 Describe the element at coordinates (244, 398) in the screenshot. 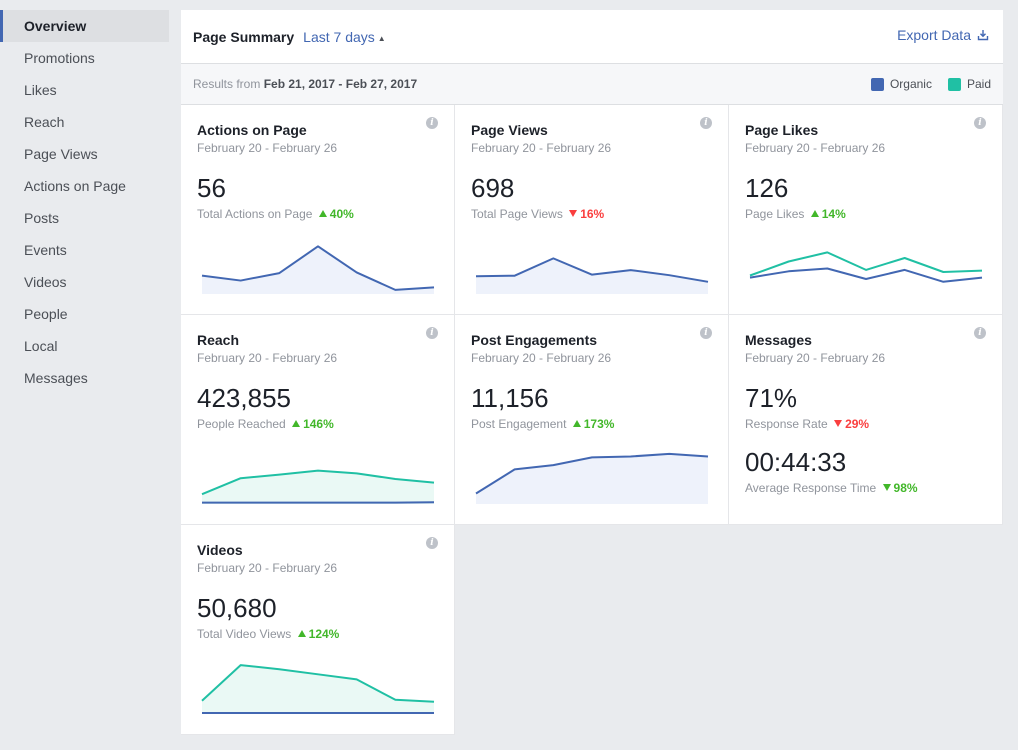

I see `card-value: 423,855` at that location.